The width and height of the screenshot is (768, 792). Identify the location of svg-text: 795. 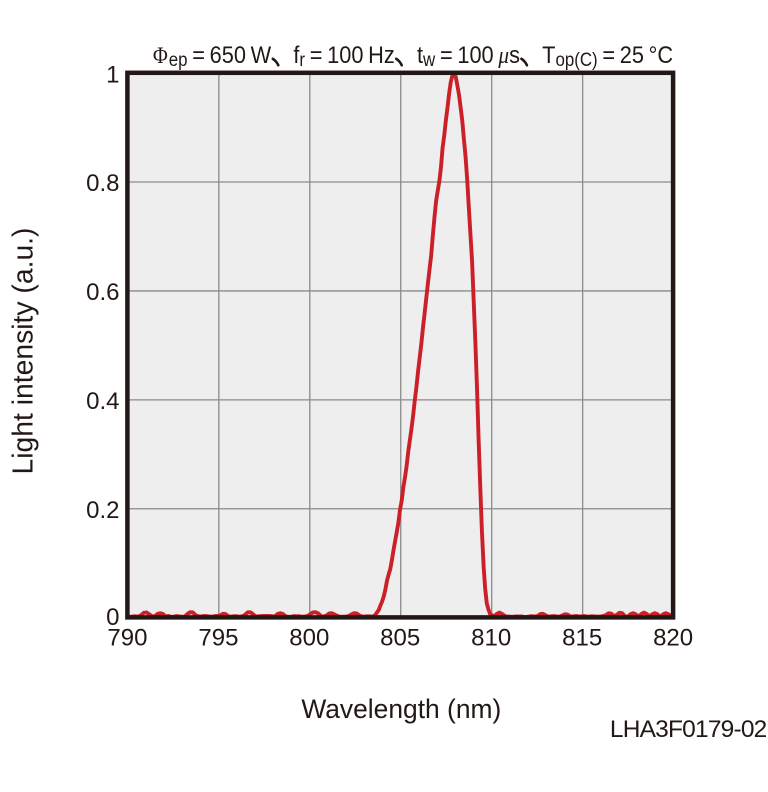
(218, 638).